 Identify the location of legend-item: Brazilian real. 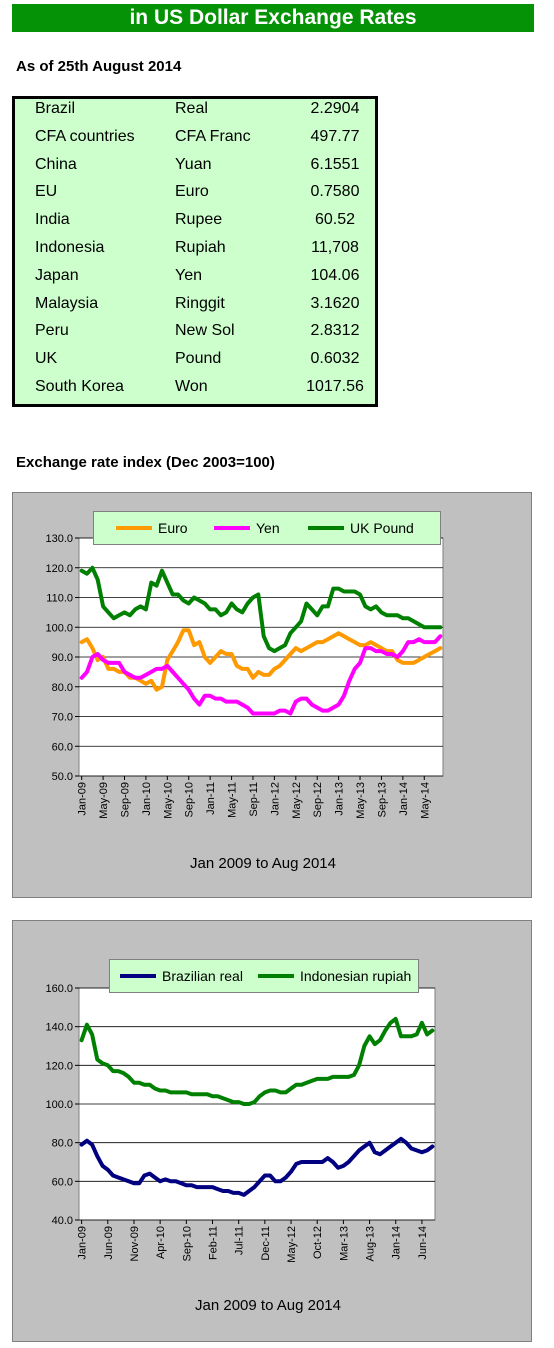
(181, 976).